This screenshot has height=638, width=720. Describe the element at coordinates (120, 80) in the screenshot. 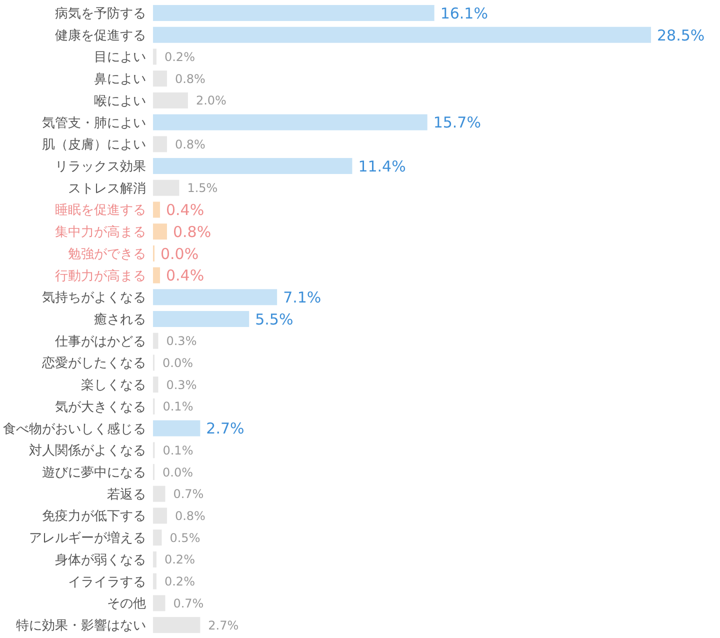

I see `y-tick-label: 鼻によい` at that location.